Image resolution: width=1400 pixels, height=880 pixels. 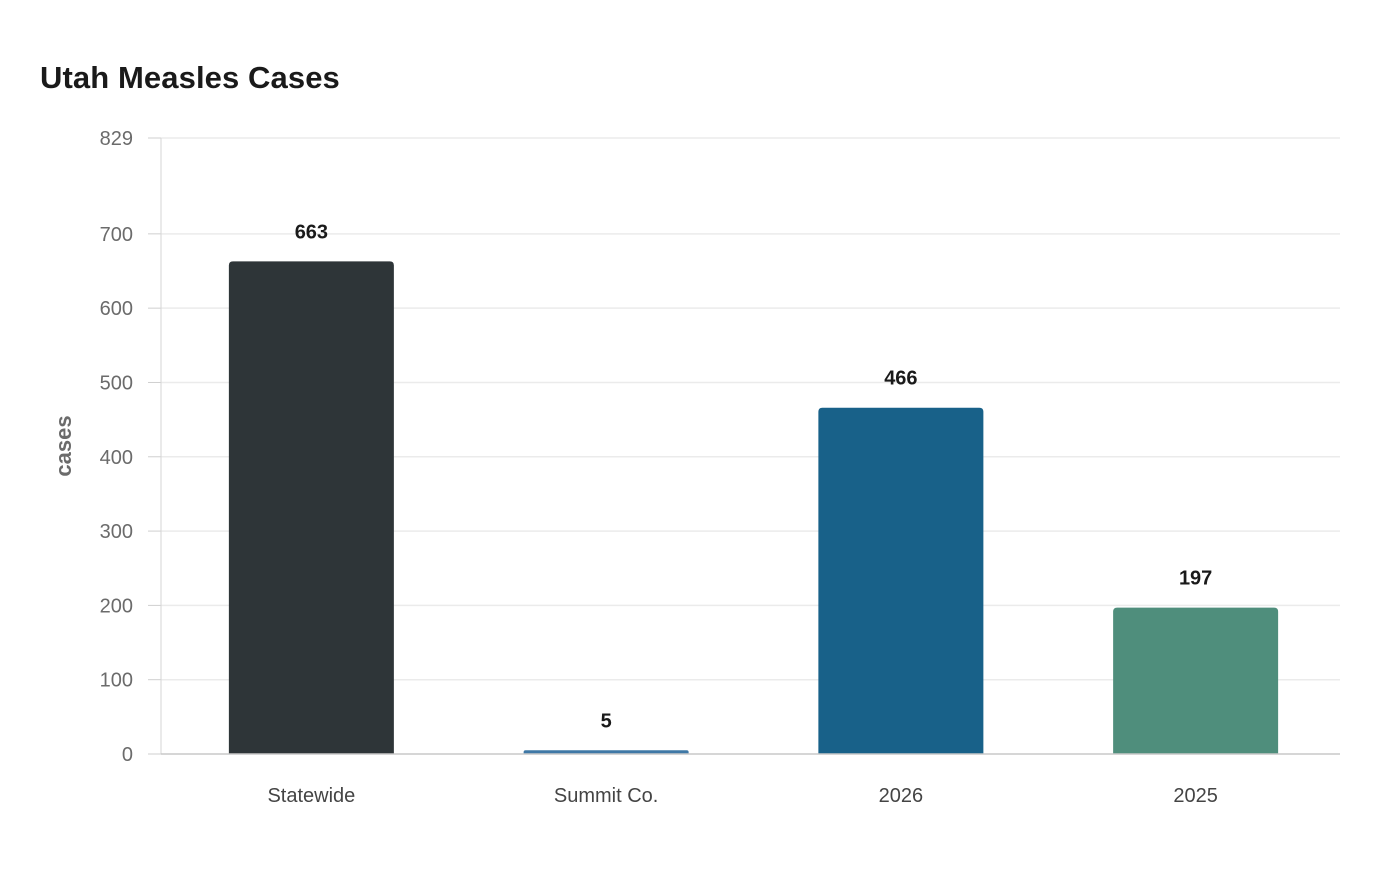 I want to click on y-axis-title: cases, so click(x=63, y=445).